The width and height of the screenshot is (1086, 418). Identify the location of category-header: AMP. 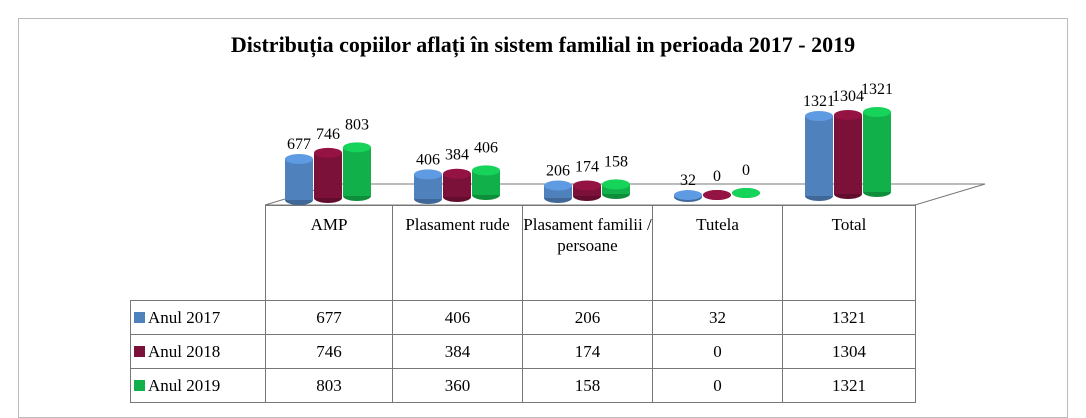
(329, 253).